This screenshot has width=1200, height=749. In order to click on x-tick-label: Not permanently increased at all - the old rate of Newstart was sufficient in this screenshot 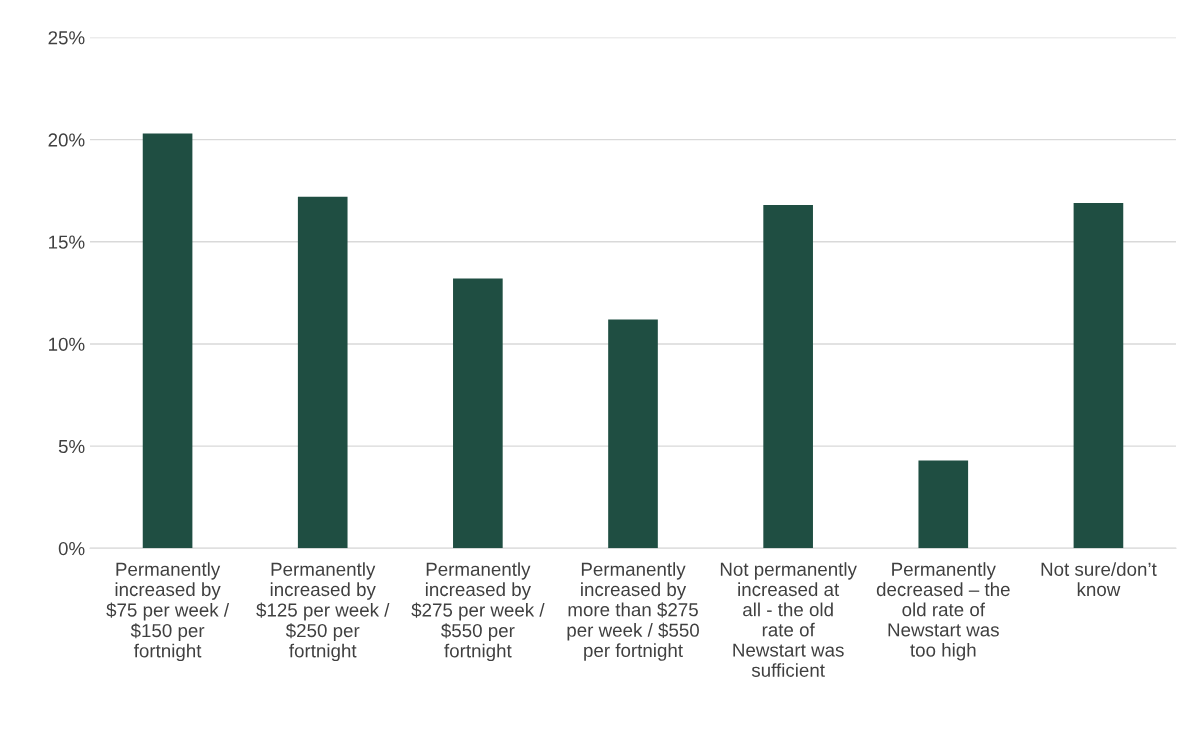, I will do `click(788, 619)`.